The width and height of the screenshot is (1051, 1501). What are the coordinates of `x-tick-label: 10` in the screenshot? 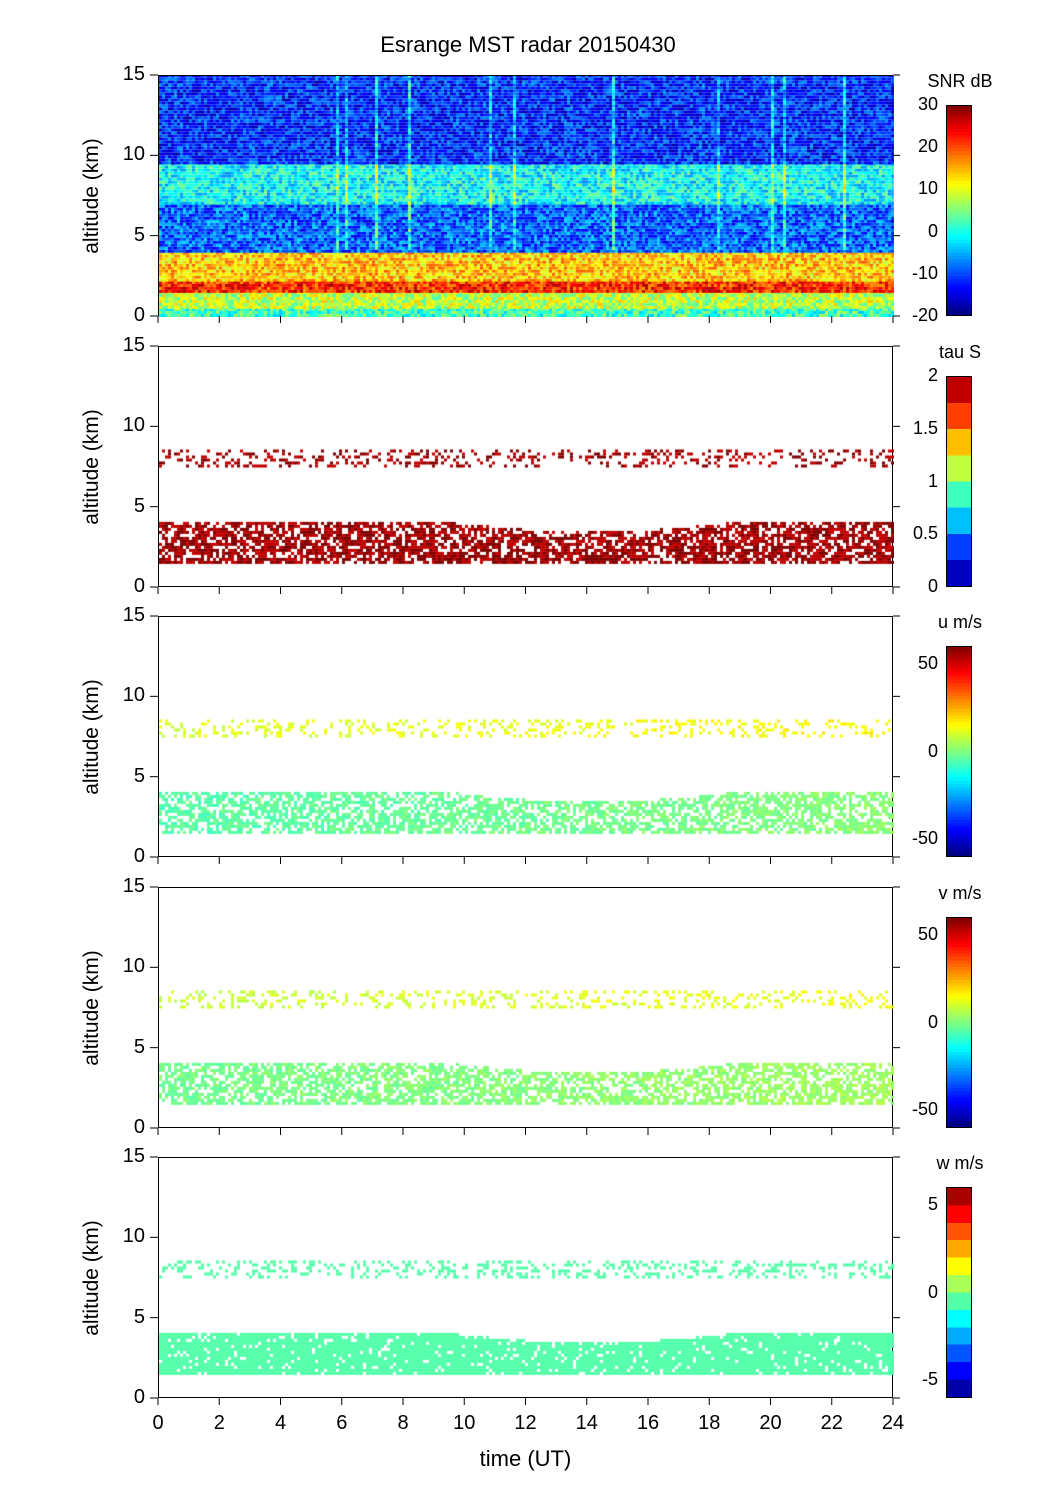 It's located at (464, 1423).